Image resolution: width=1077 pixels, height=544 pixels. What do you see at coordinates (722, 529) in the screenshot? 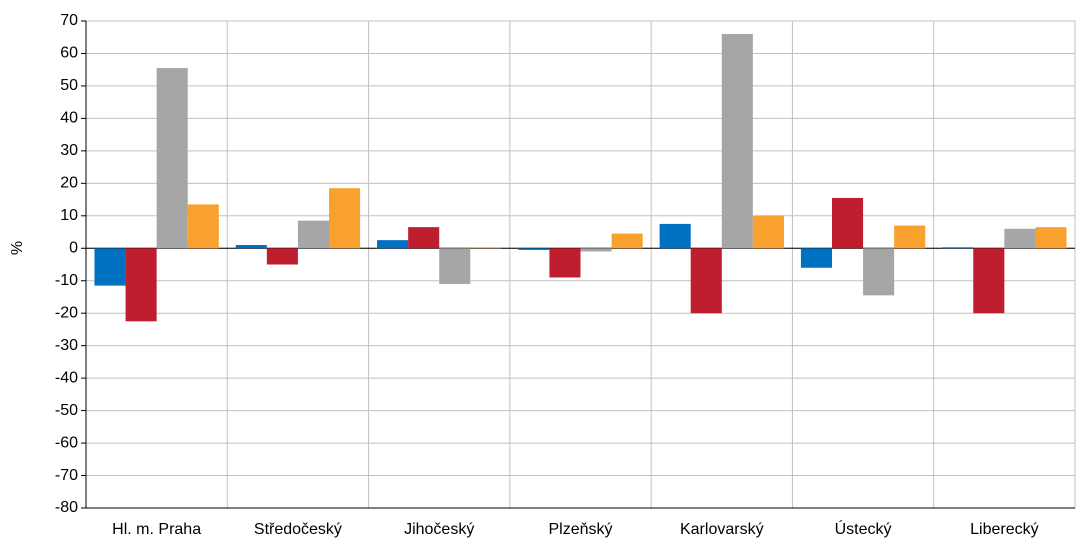
I see `x-tick-label: Karlovarský` at bounding box center [722, 529].